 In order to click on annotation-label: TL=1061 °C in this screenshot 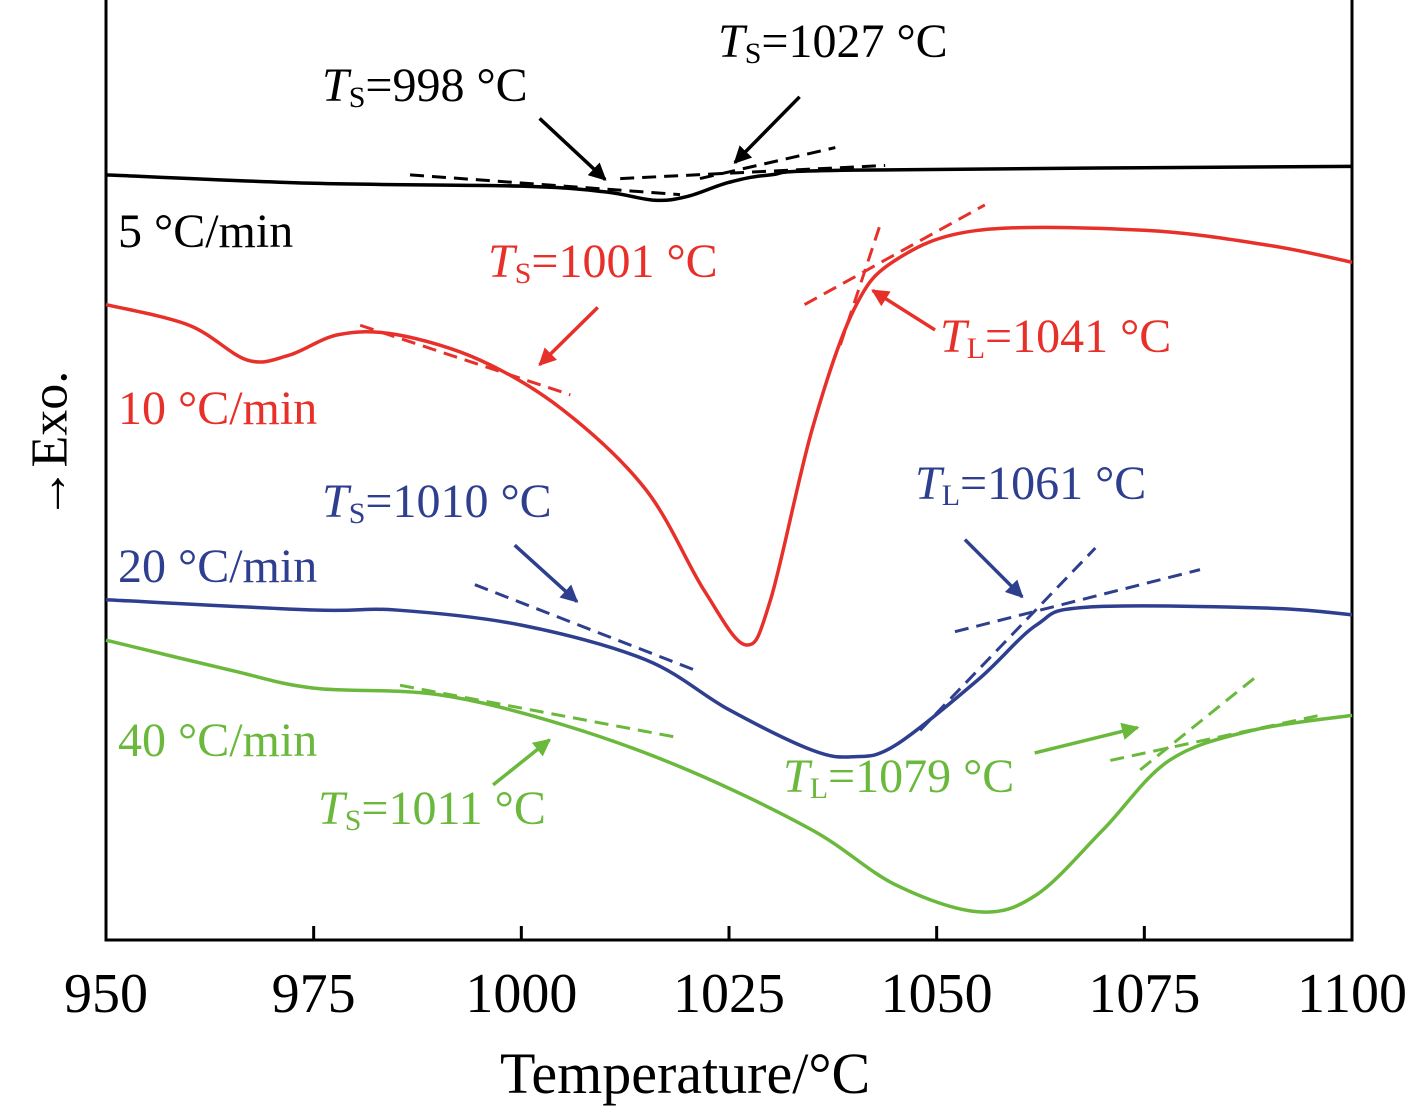, I will do `click(1031, 484)`.